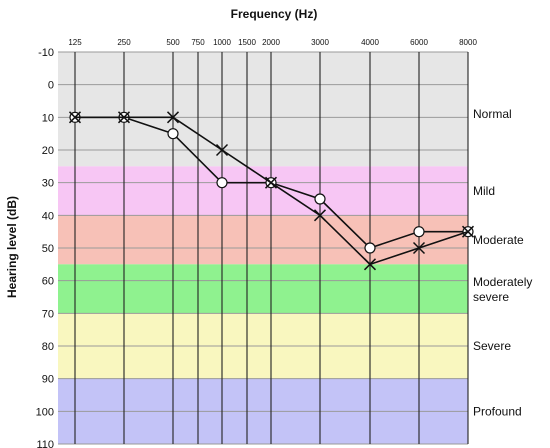  What do you see at coordinates (247, 42) in the screenshot?
I see `x-tick-1500: 1500` at bounding box center [247, 42].